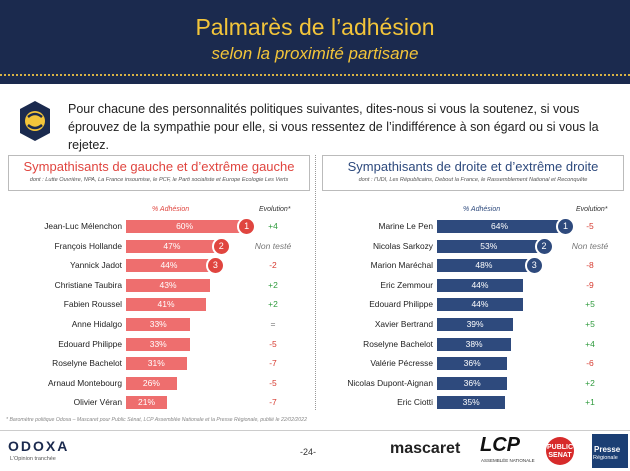  What do you see at coordinates (590, 284) in the screenshot?
I see `right-evolution-value: -9` at bounding box center [590, 284].